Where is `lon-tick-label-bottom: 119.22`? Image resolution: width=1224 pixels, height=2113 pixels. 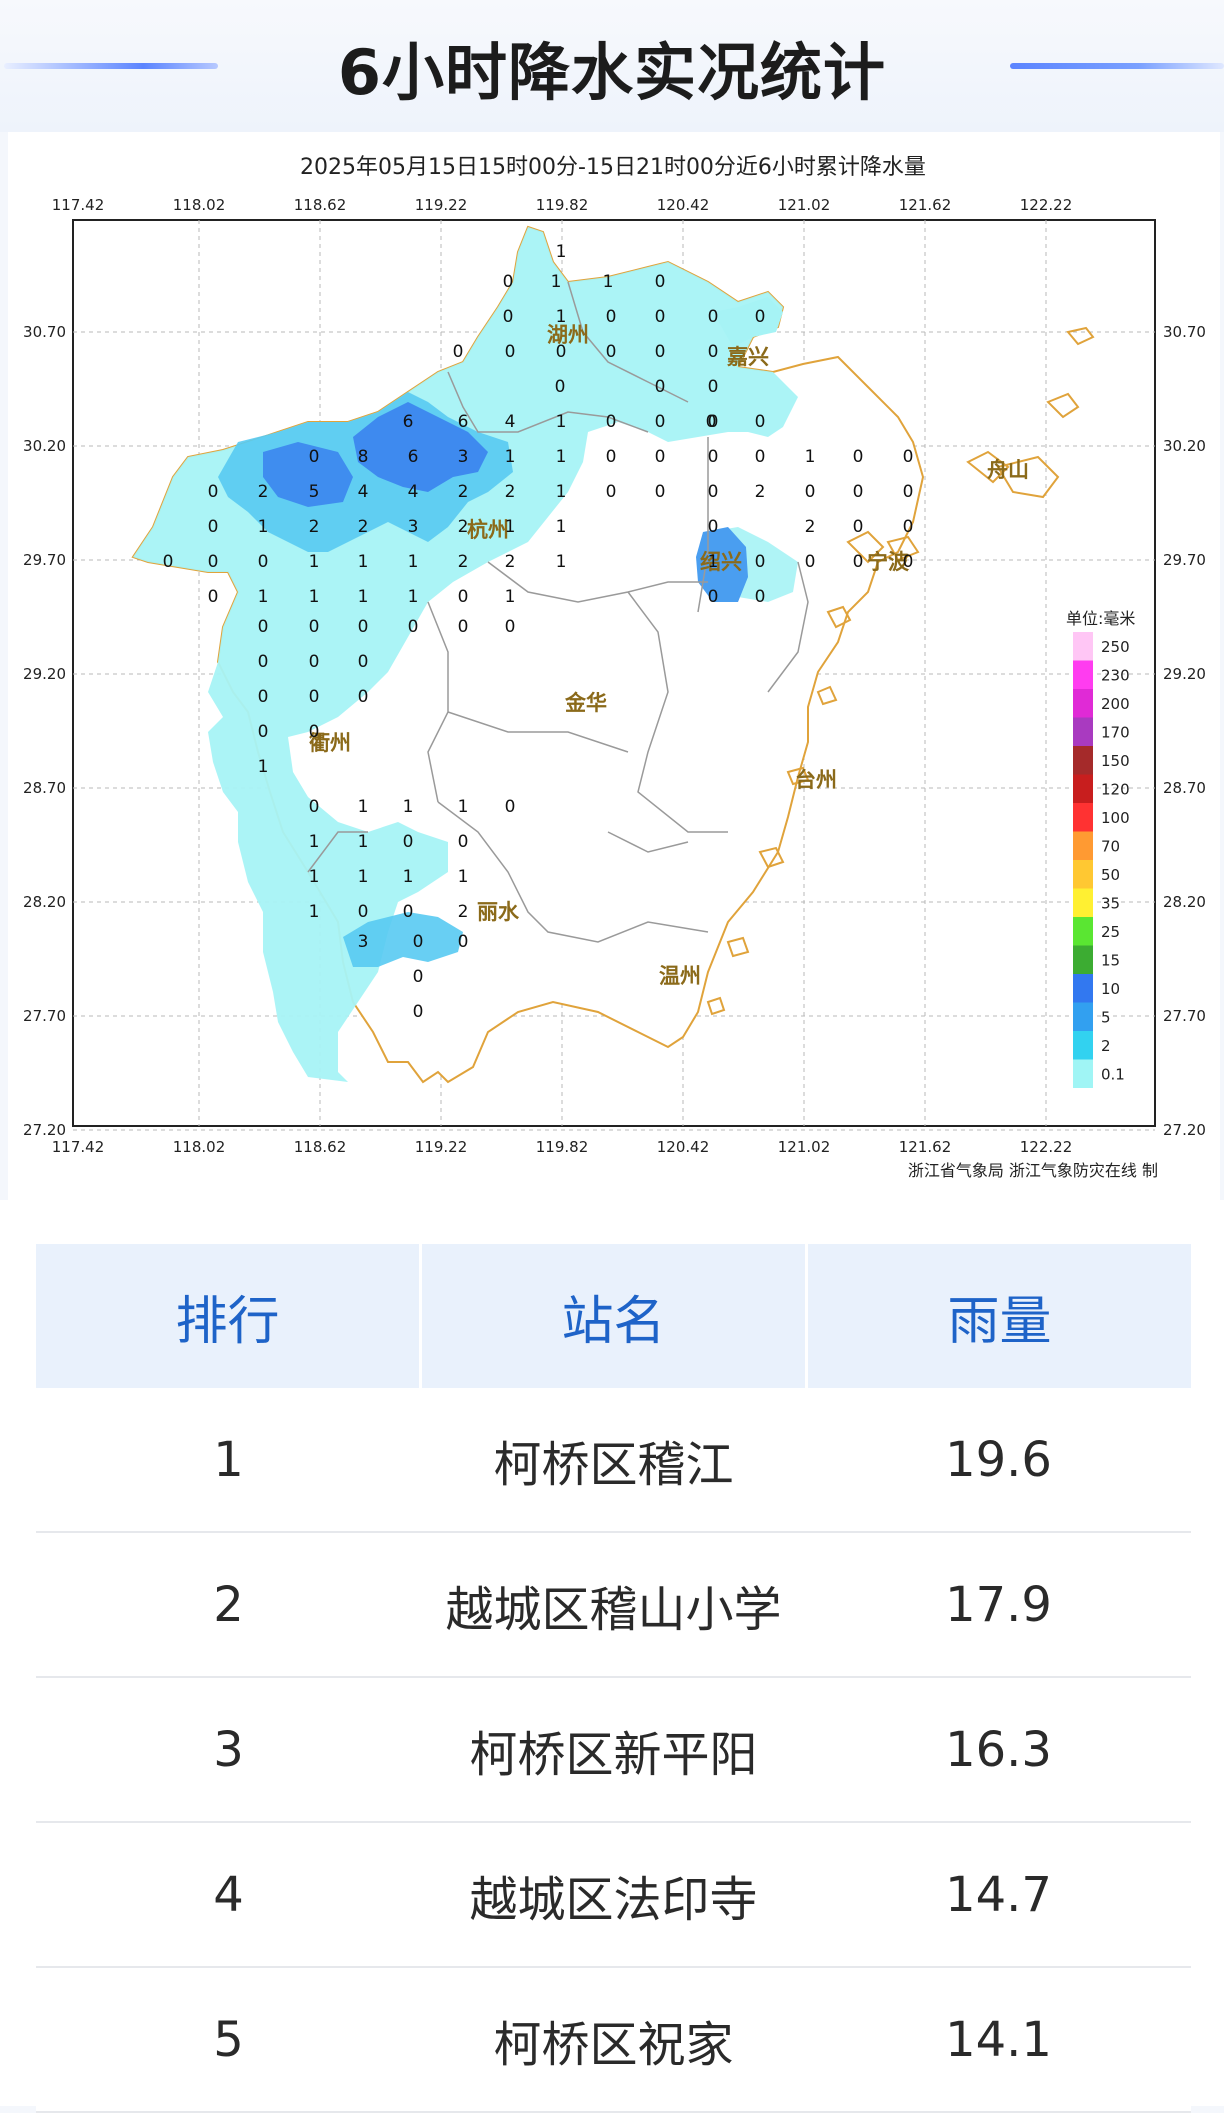
lon-tick-label-bottom: 119.22 is located at coordinates (441, 1147).